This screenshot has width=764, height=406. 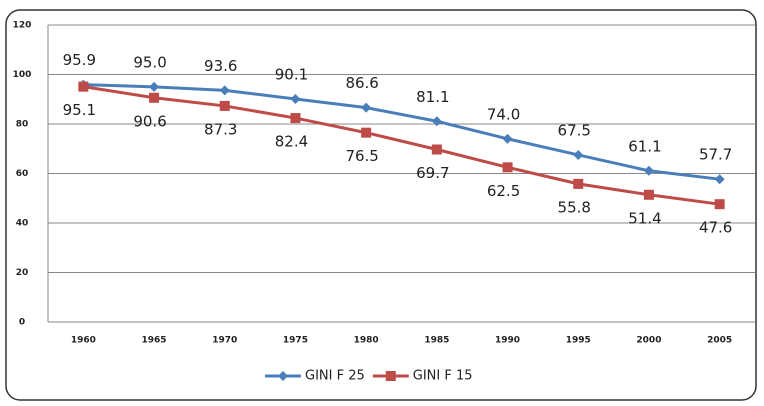 What do you see at coordinates (443, 376) in the screenshot?
I see `legend-label: GINI F 15` at bounding box center [443, 376].